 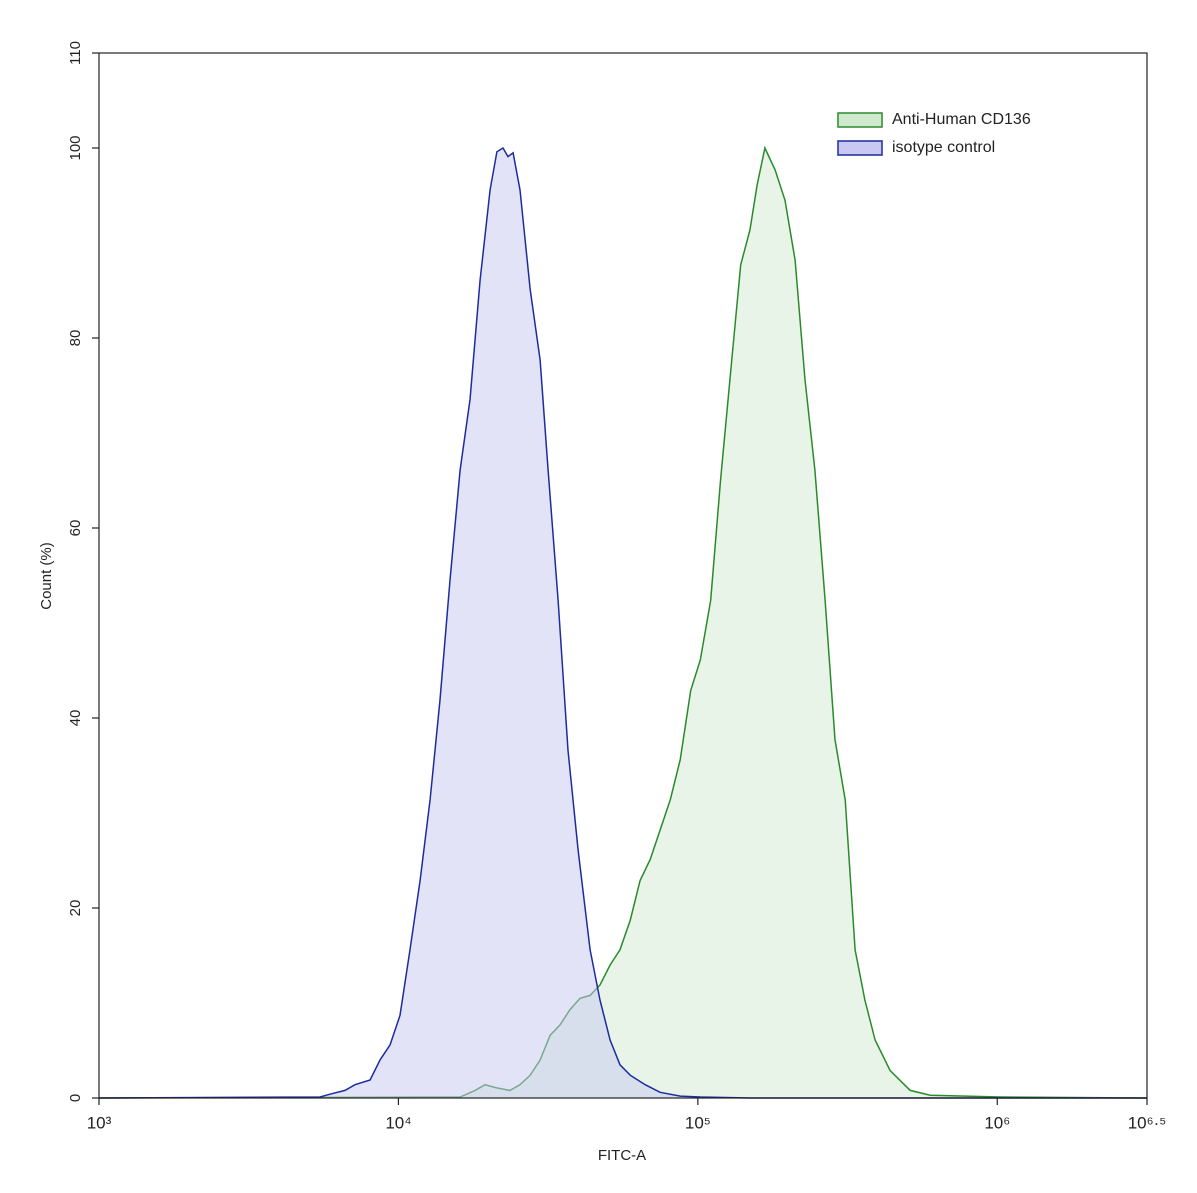 What do you see at coordinates (75, 53) in the screenshot?
I see `y-tick-label: 110` at bounding box center [75, 53].